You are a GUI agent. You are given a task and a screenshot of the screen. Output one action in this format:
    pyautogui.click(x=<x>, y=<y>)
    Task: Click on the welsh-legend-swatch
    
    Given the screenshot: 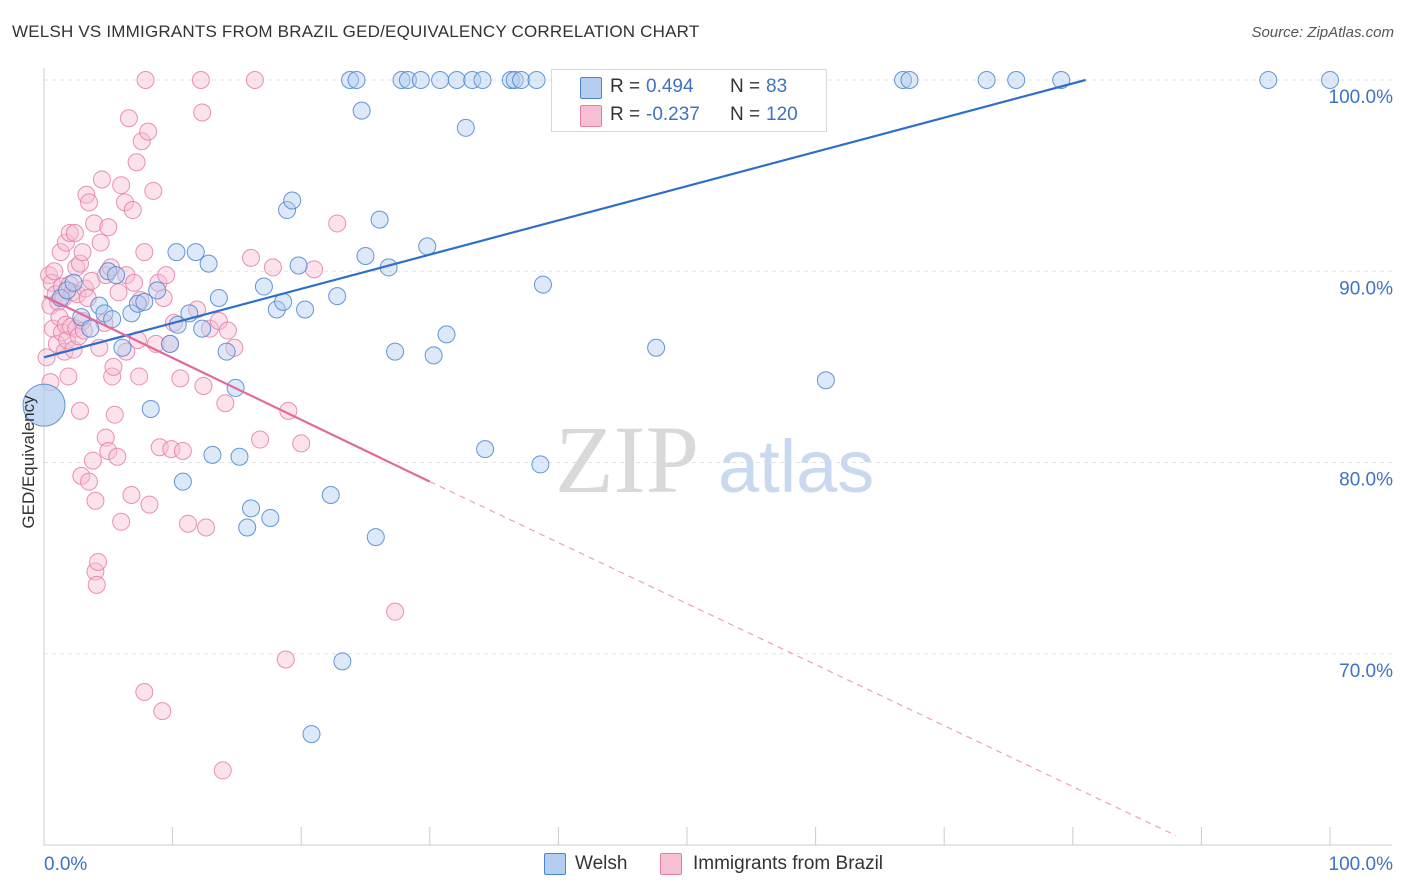 What is the action you would take?
    pyautogui.click(x=555, y=864)
    